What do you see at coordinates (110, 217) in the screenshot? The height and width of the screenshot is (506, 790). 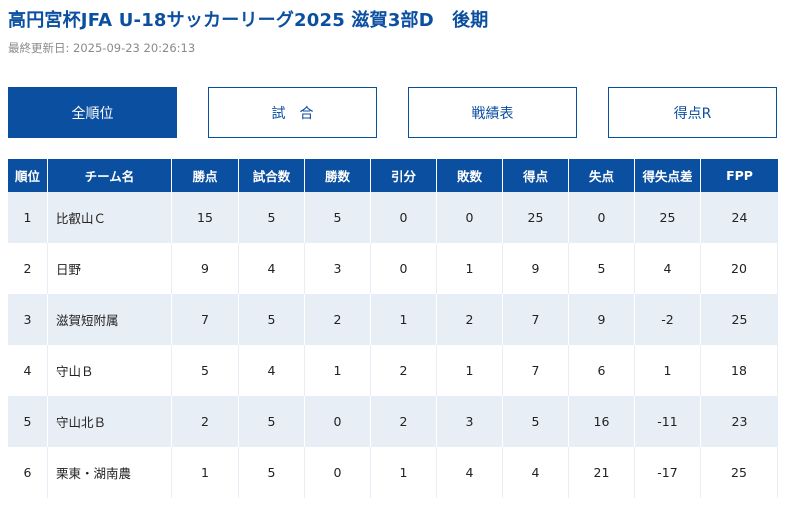 I see `cell-team: 比叡山Ｃ` at bounding box center [110, 217].